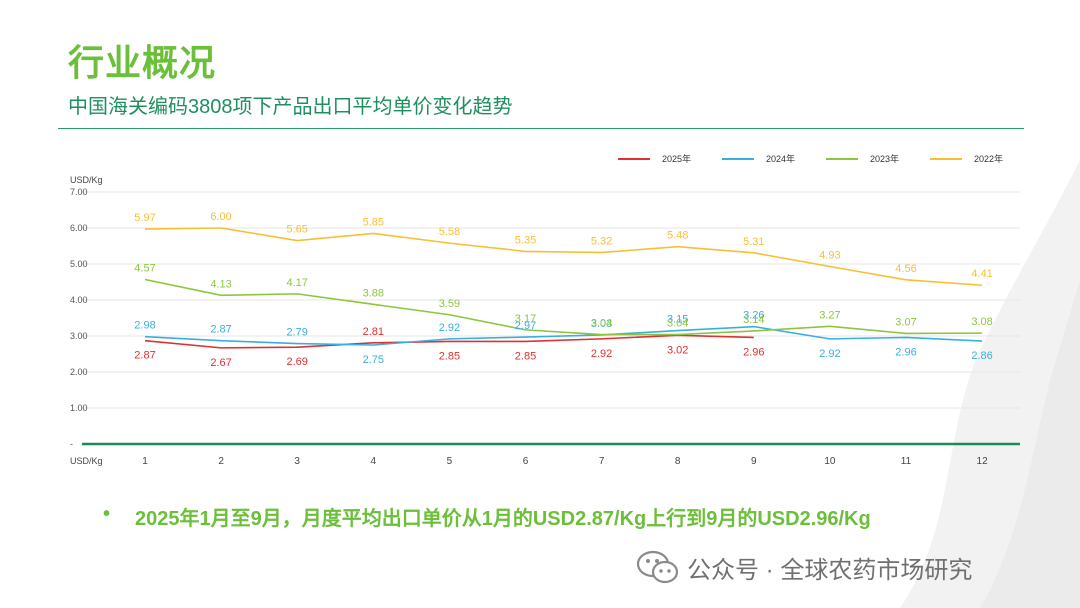  I want to click on data-label: 3.59, so click(449, 304).